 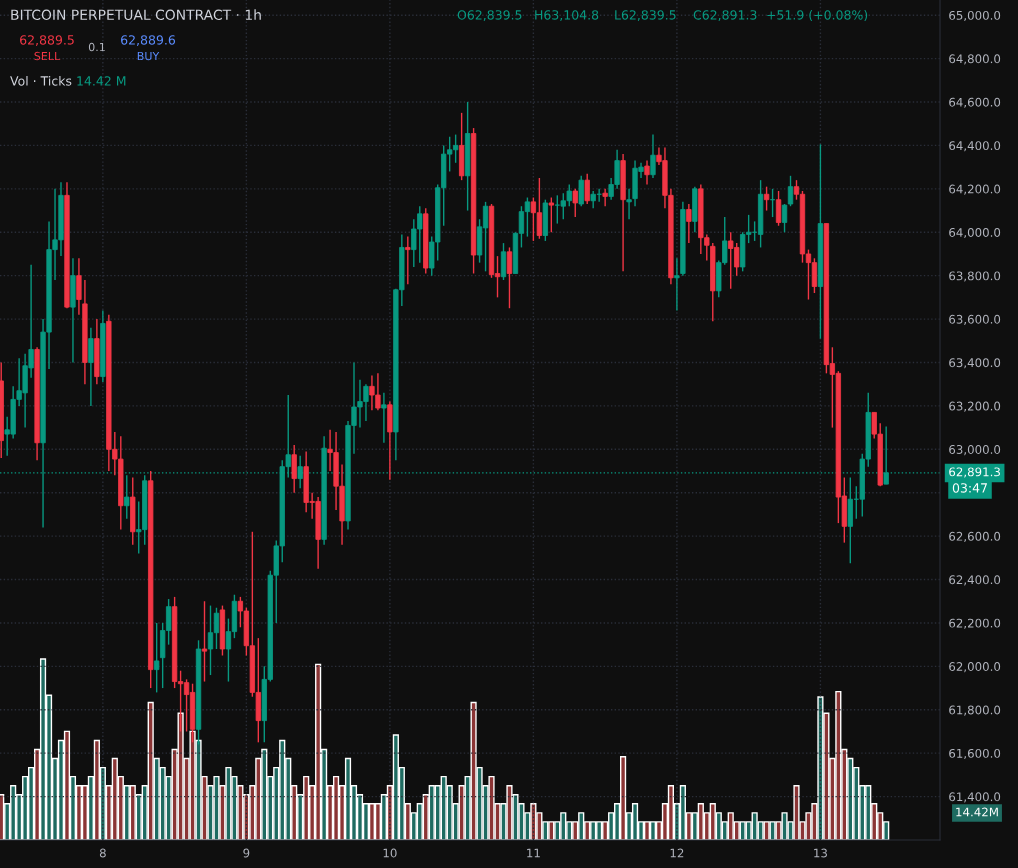 I want to click on x-tick-label: 8, so click(x=102, y=853).